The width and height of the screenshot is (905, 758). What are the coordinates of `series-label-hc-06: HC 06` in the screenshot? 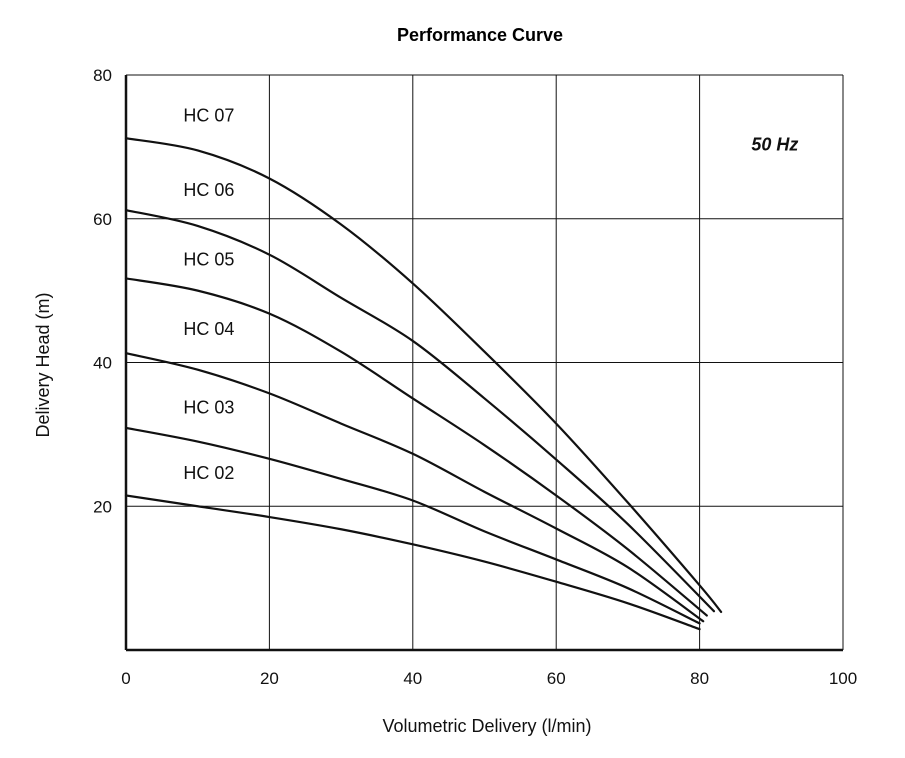 It's located at (208, 190).